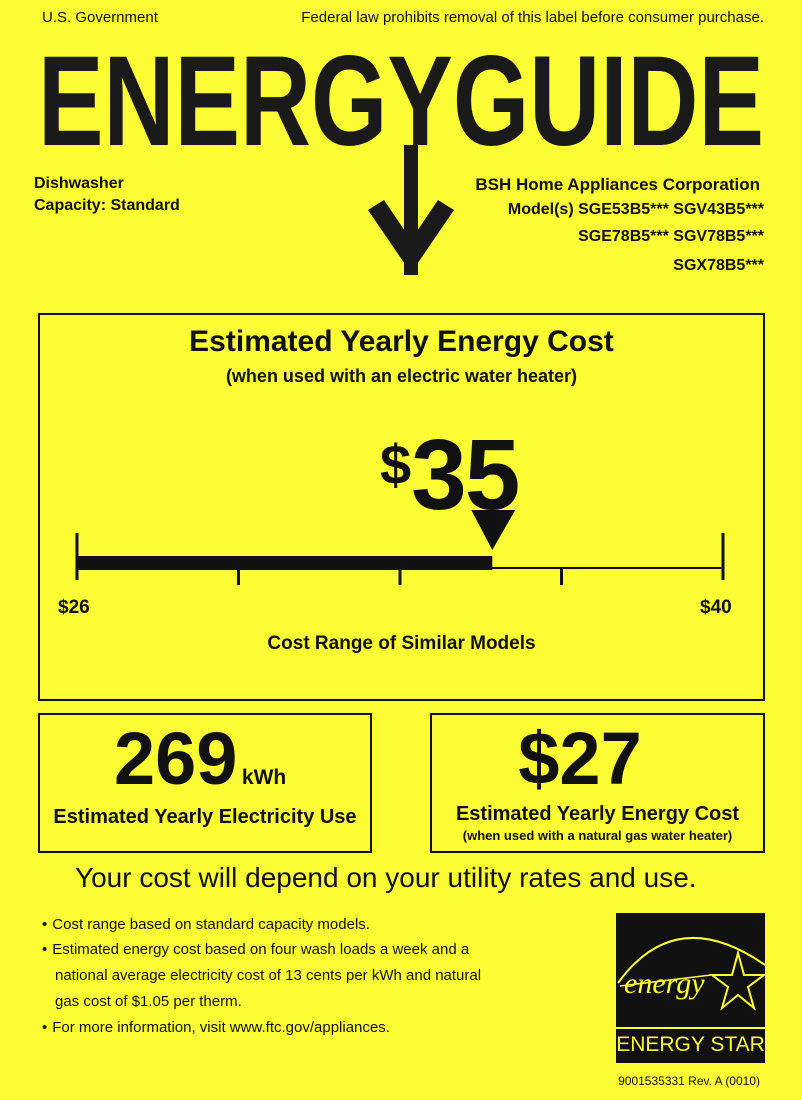  I want to click on electricity-value: 269 kWh, so click(200, 759).